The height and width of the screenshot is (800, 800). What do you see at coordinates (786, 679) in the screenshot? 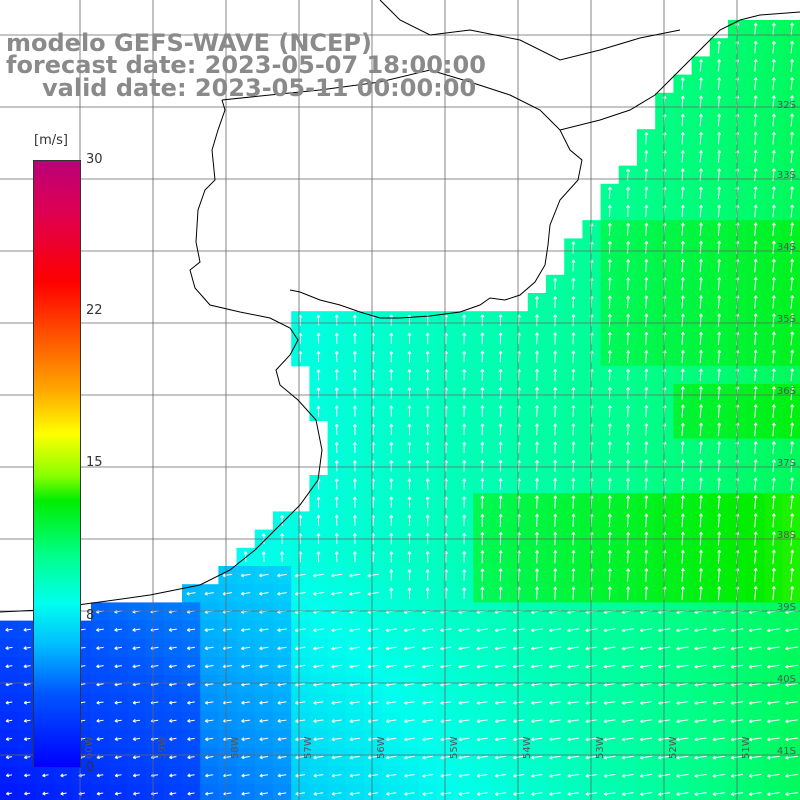
I see `lat-label: 40S` at bounding box center [786, 679].